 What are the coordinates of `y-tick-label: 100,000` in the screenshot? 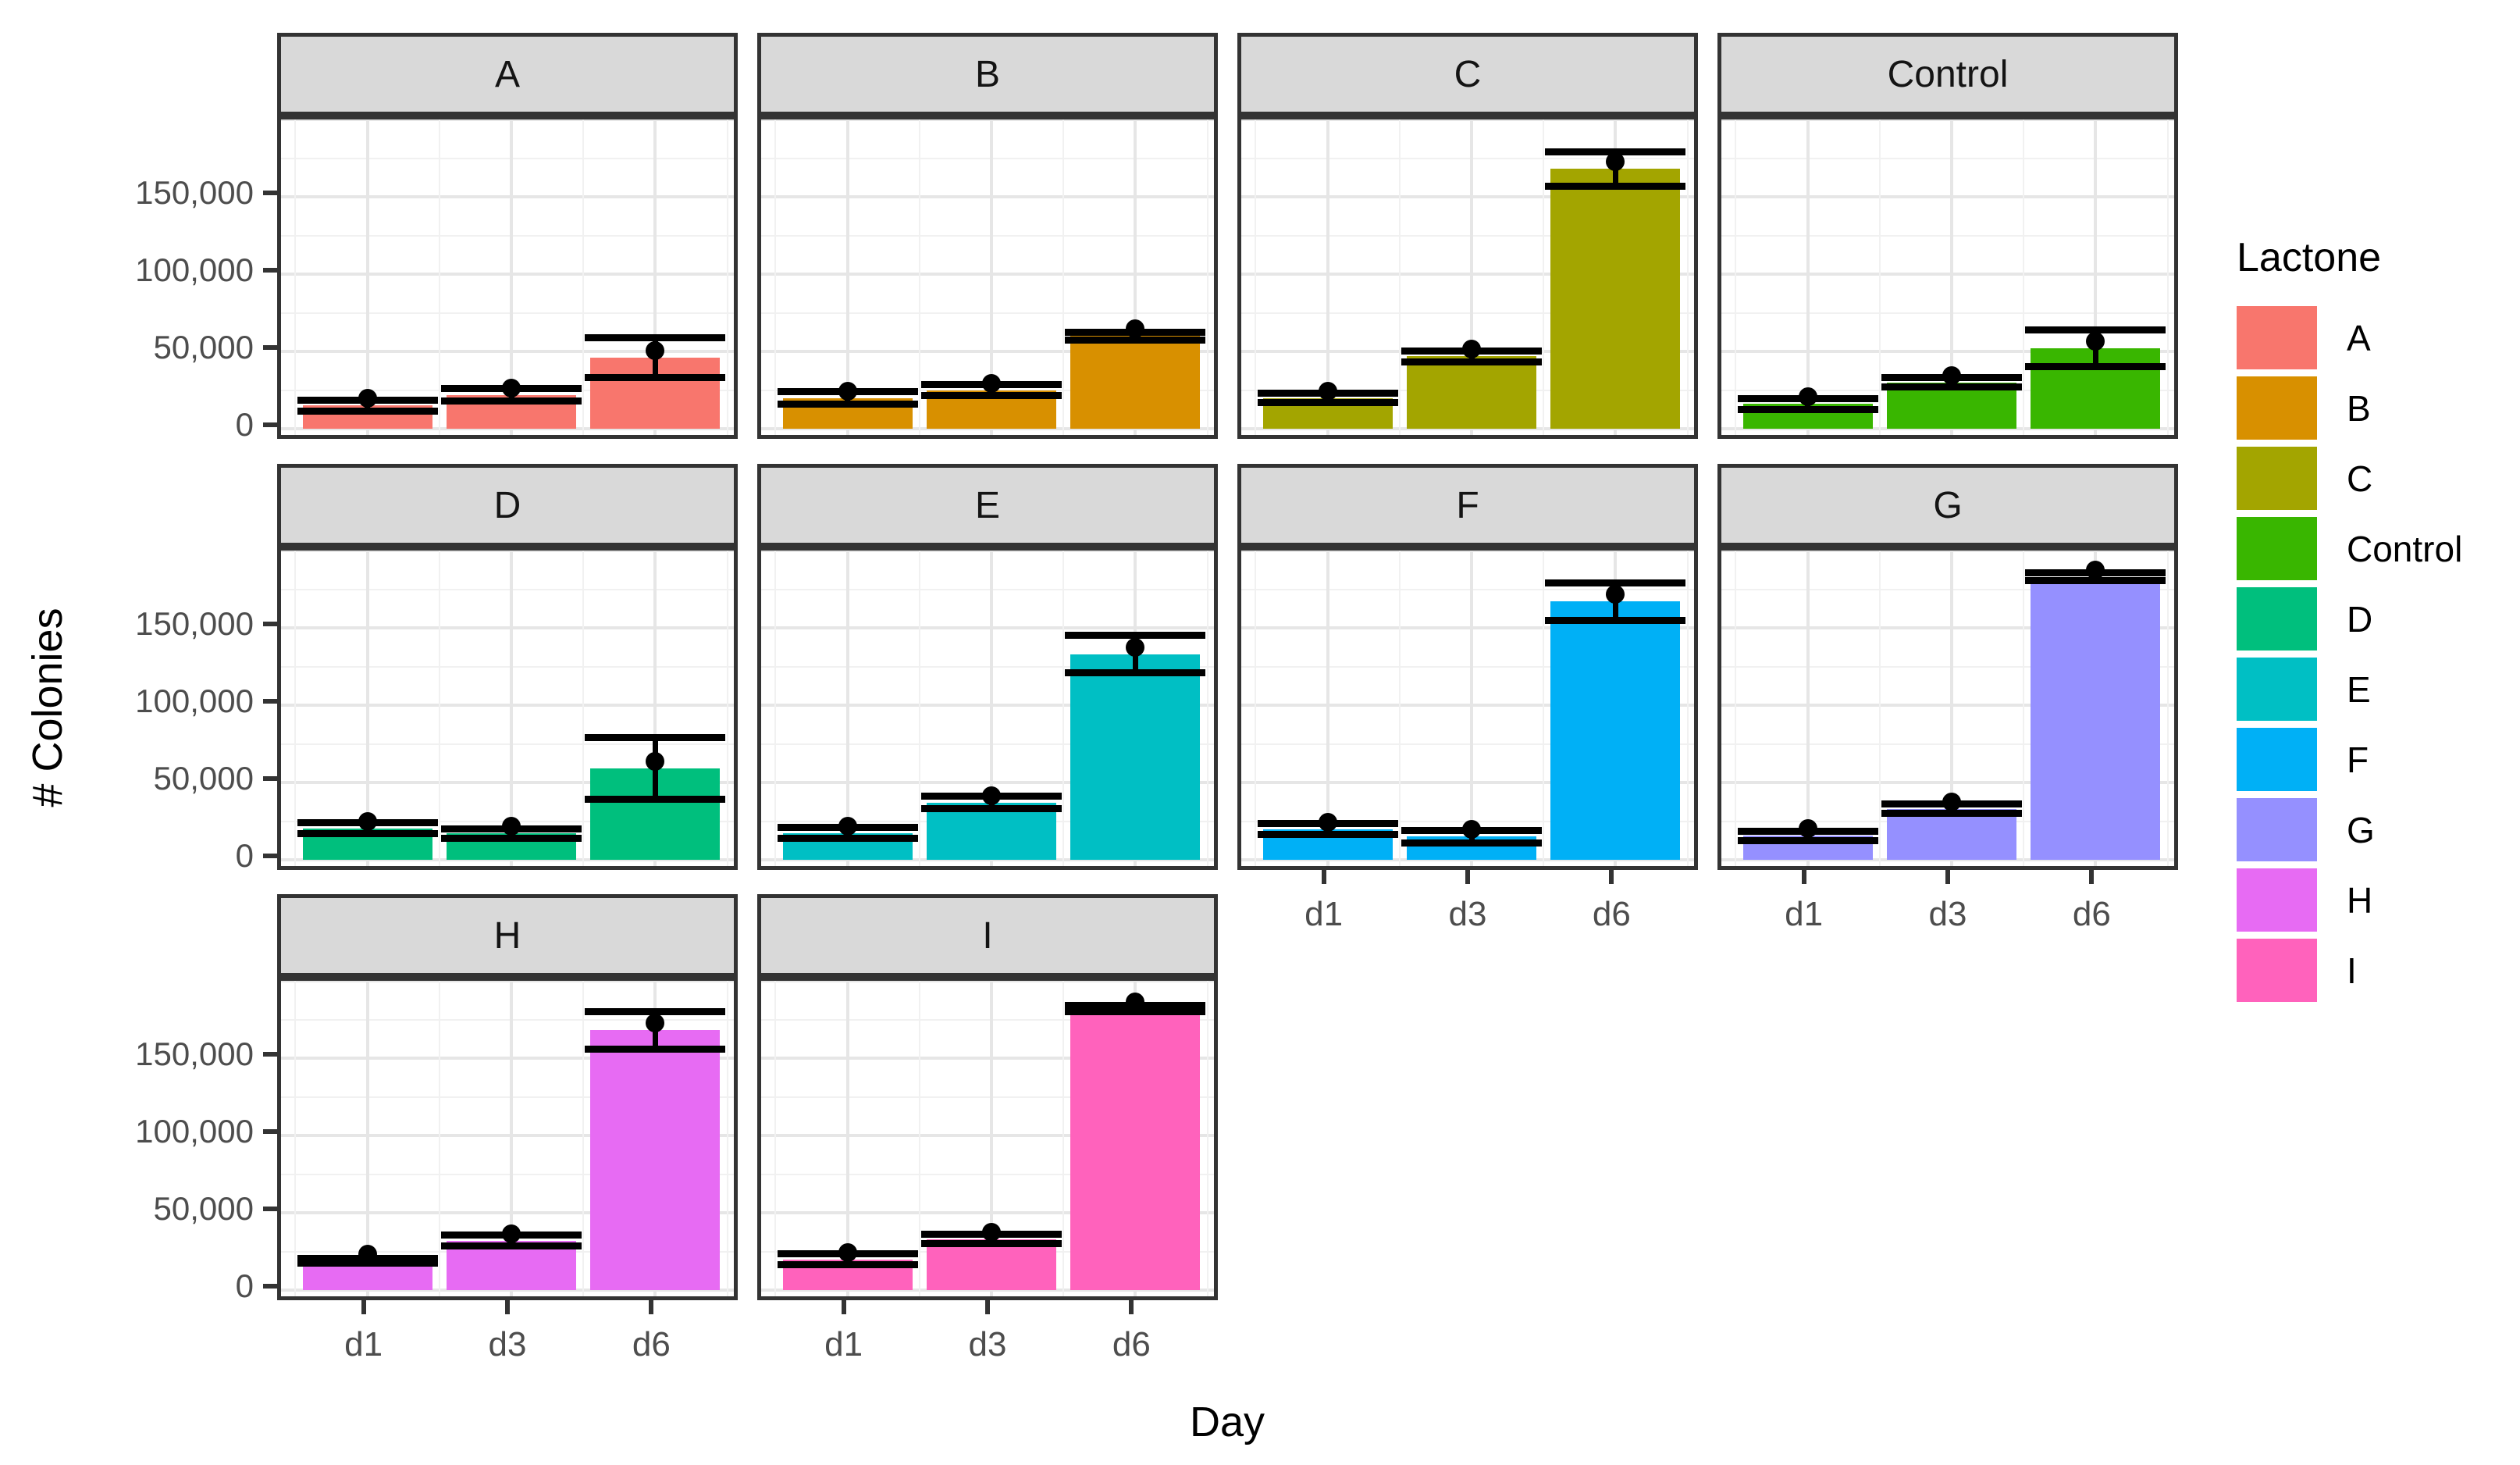 It's located at (194, 1131).